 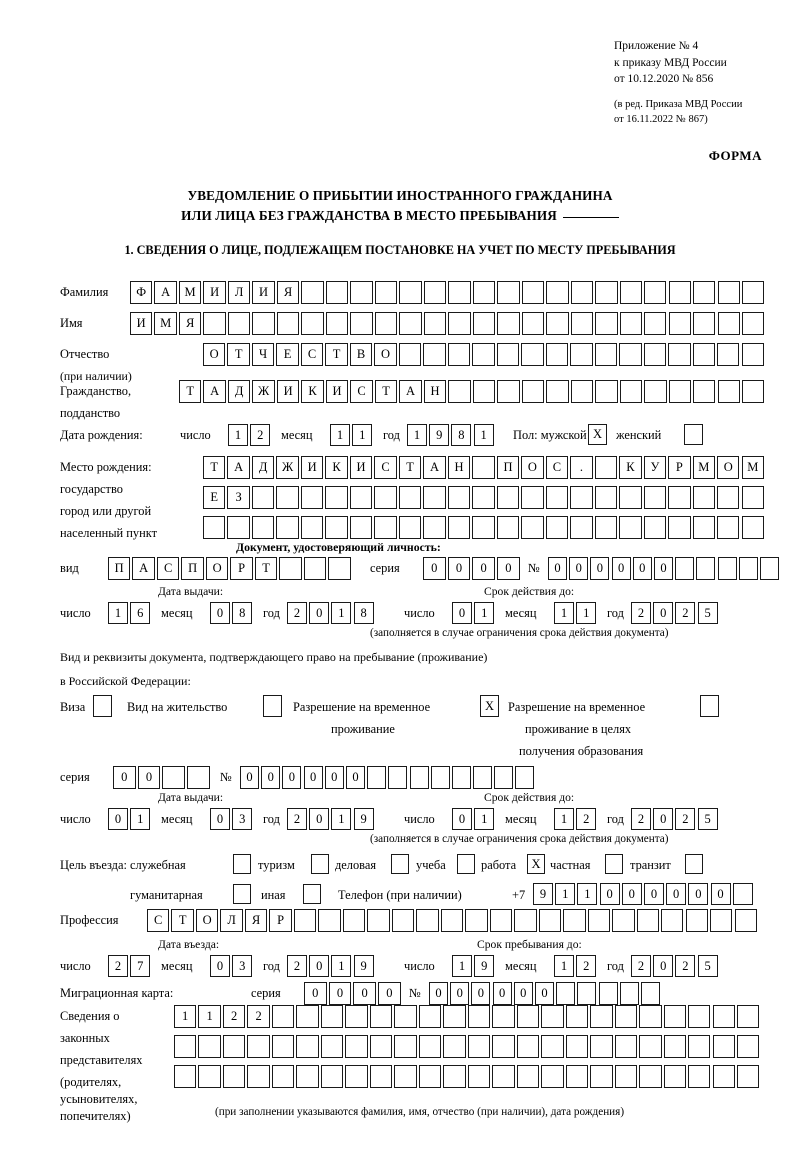 I want to click on purpose-study-checkbox, so click(x=466, y=864).